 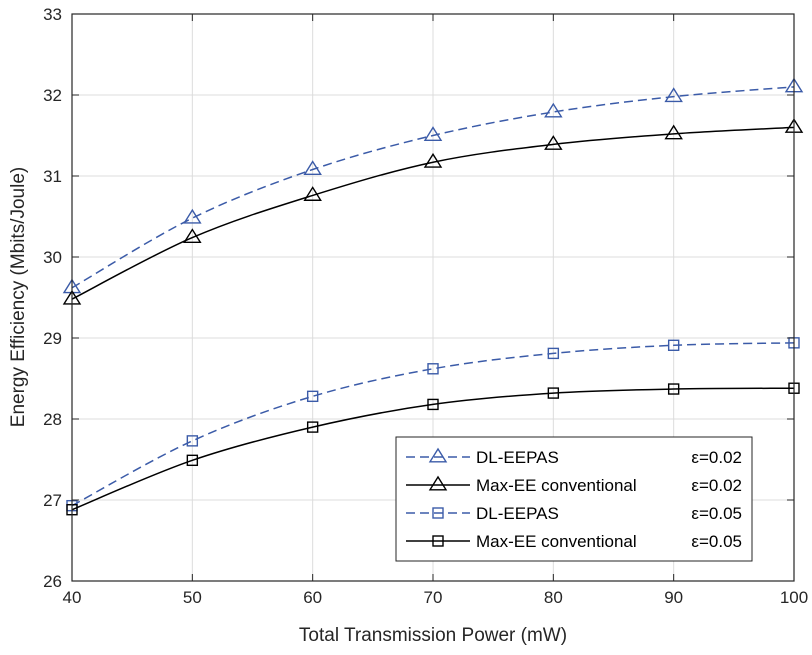 I want to click on x-tick-label: 90, so click(x=673, y=597).